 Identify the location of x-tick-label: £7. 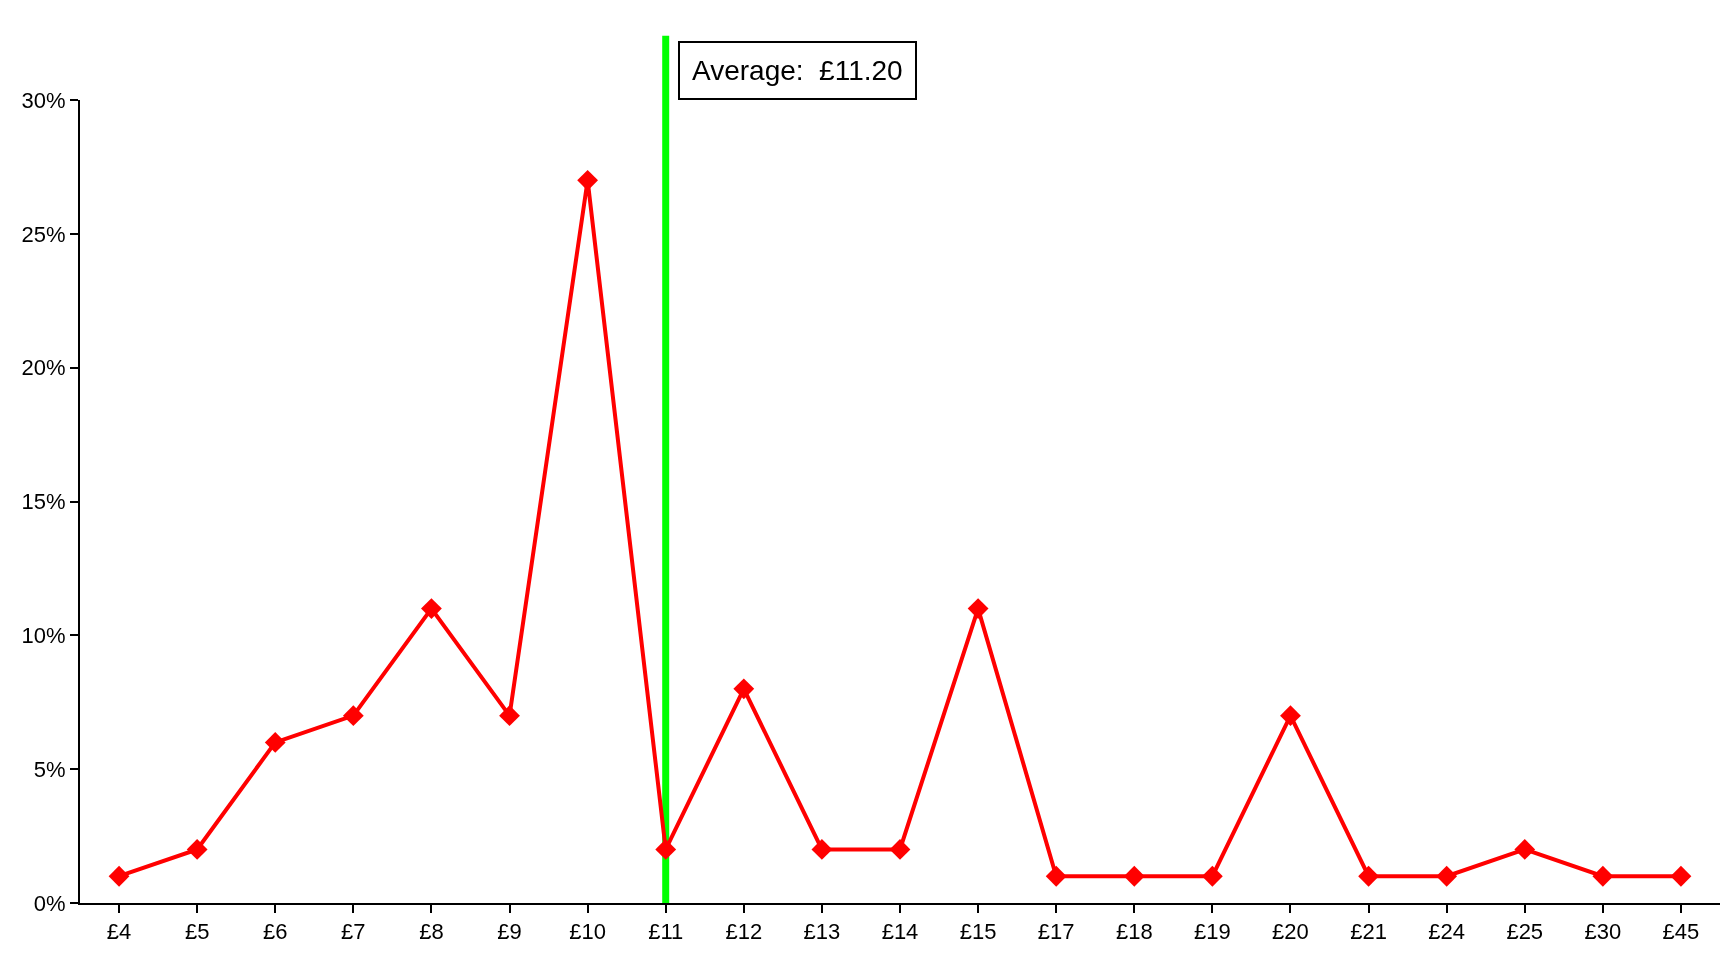
(353, 932).